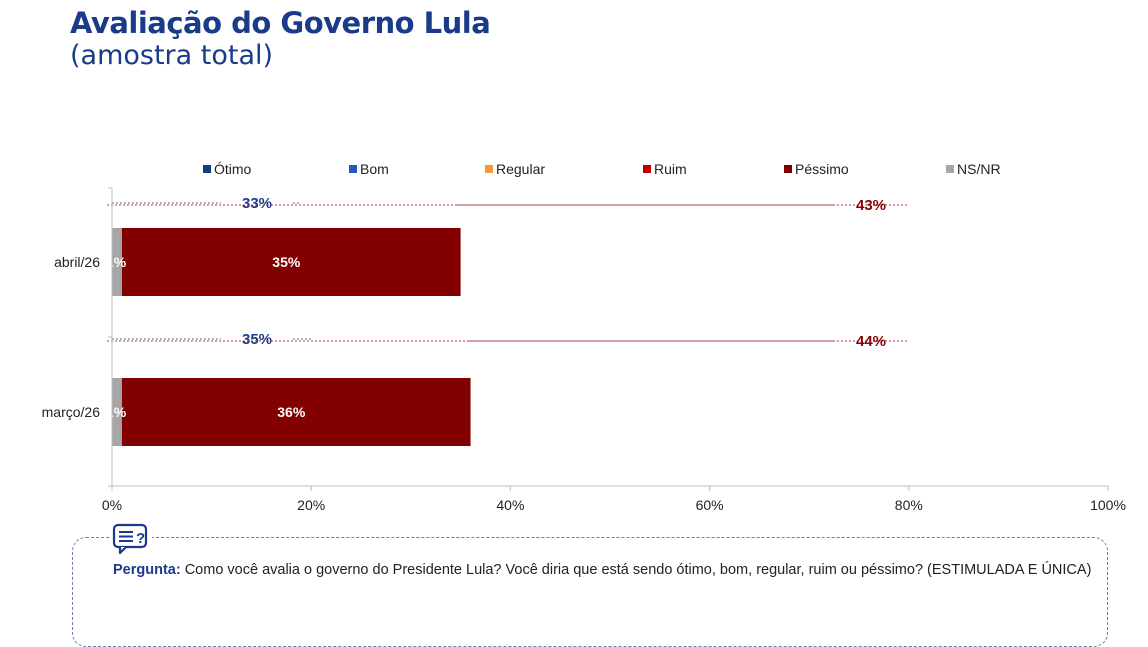 The height and width of the screenshot is (647, 1148). What do you see at coordinates (131, 539) in the screenshot?
I see `chat-question-icon: ?` at bounding box center [131, 539].